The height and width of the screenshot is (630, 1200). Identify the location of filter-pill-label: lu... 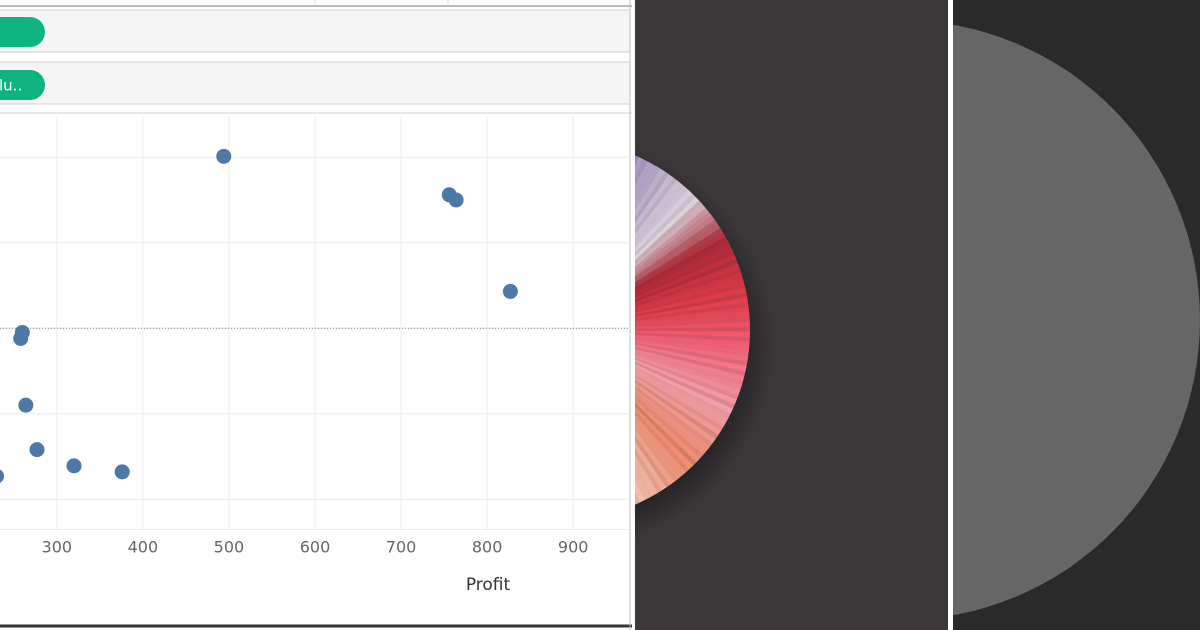
(11, 86).